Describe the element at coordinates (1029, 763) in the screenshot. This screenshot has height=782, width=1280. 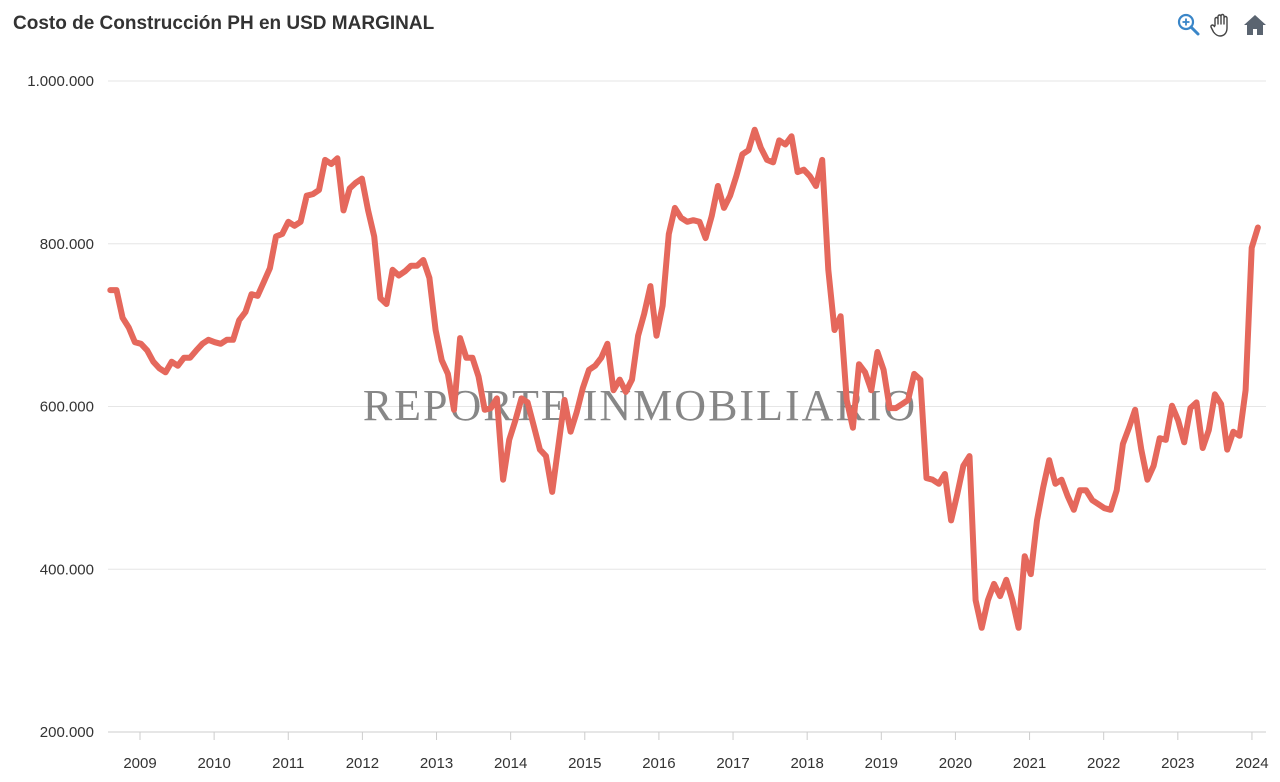
I see `x-tick-label: 2021` at that location.